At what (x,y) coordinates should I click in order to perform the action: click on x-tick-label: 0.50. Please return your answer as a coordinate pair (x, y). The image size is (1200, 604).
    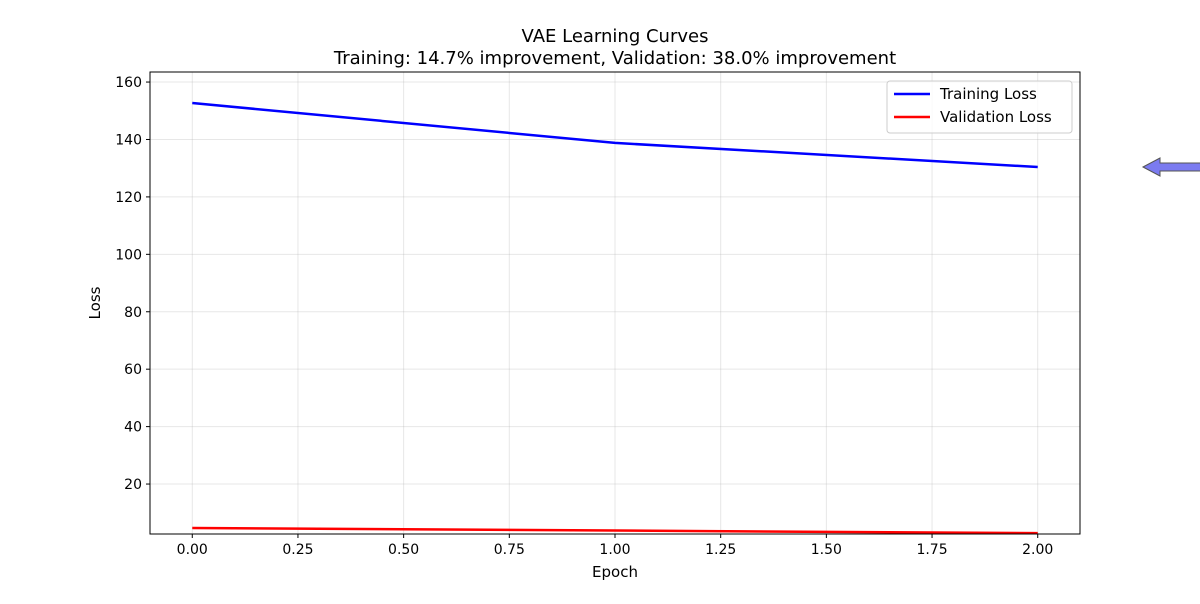
    Looking at the image, I should click on (403, 550).